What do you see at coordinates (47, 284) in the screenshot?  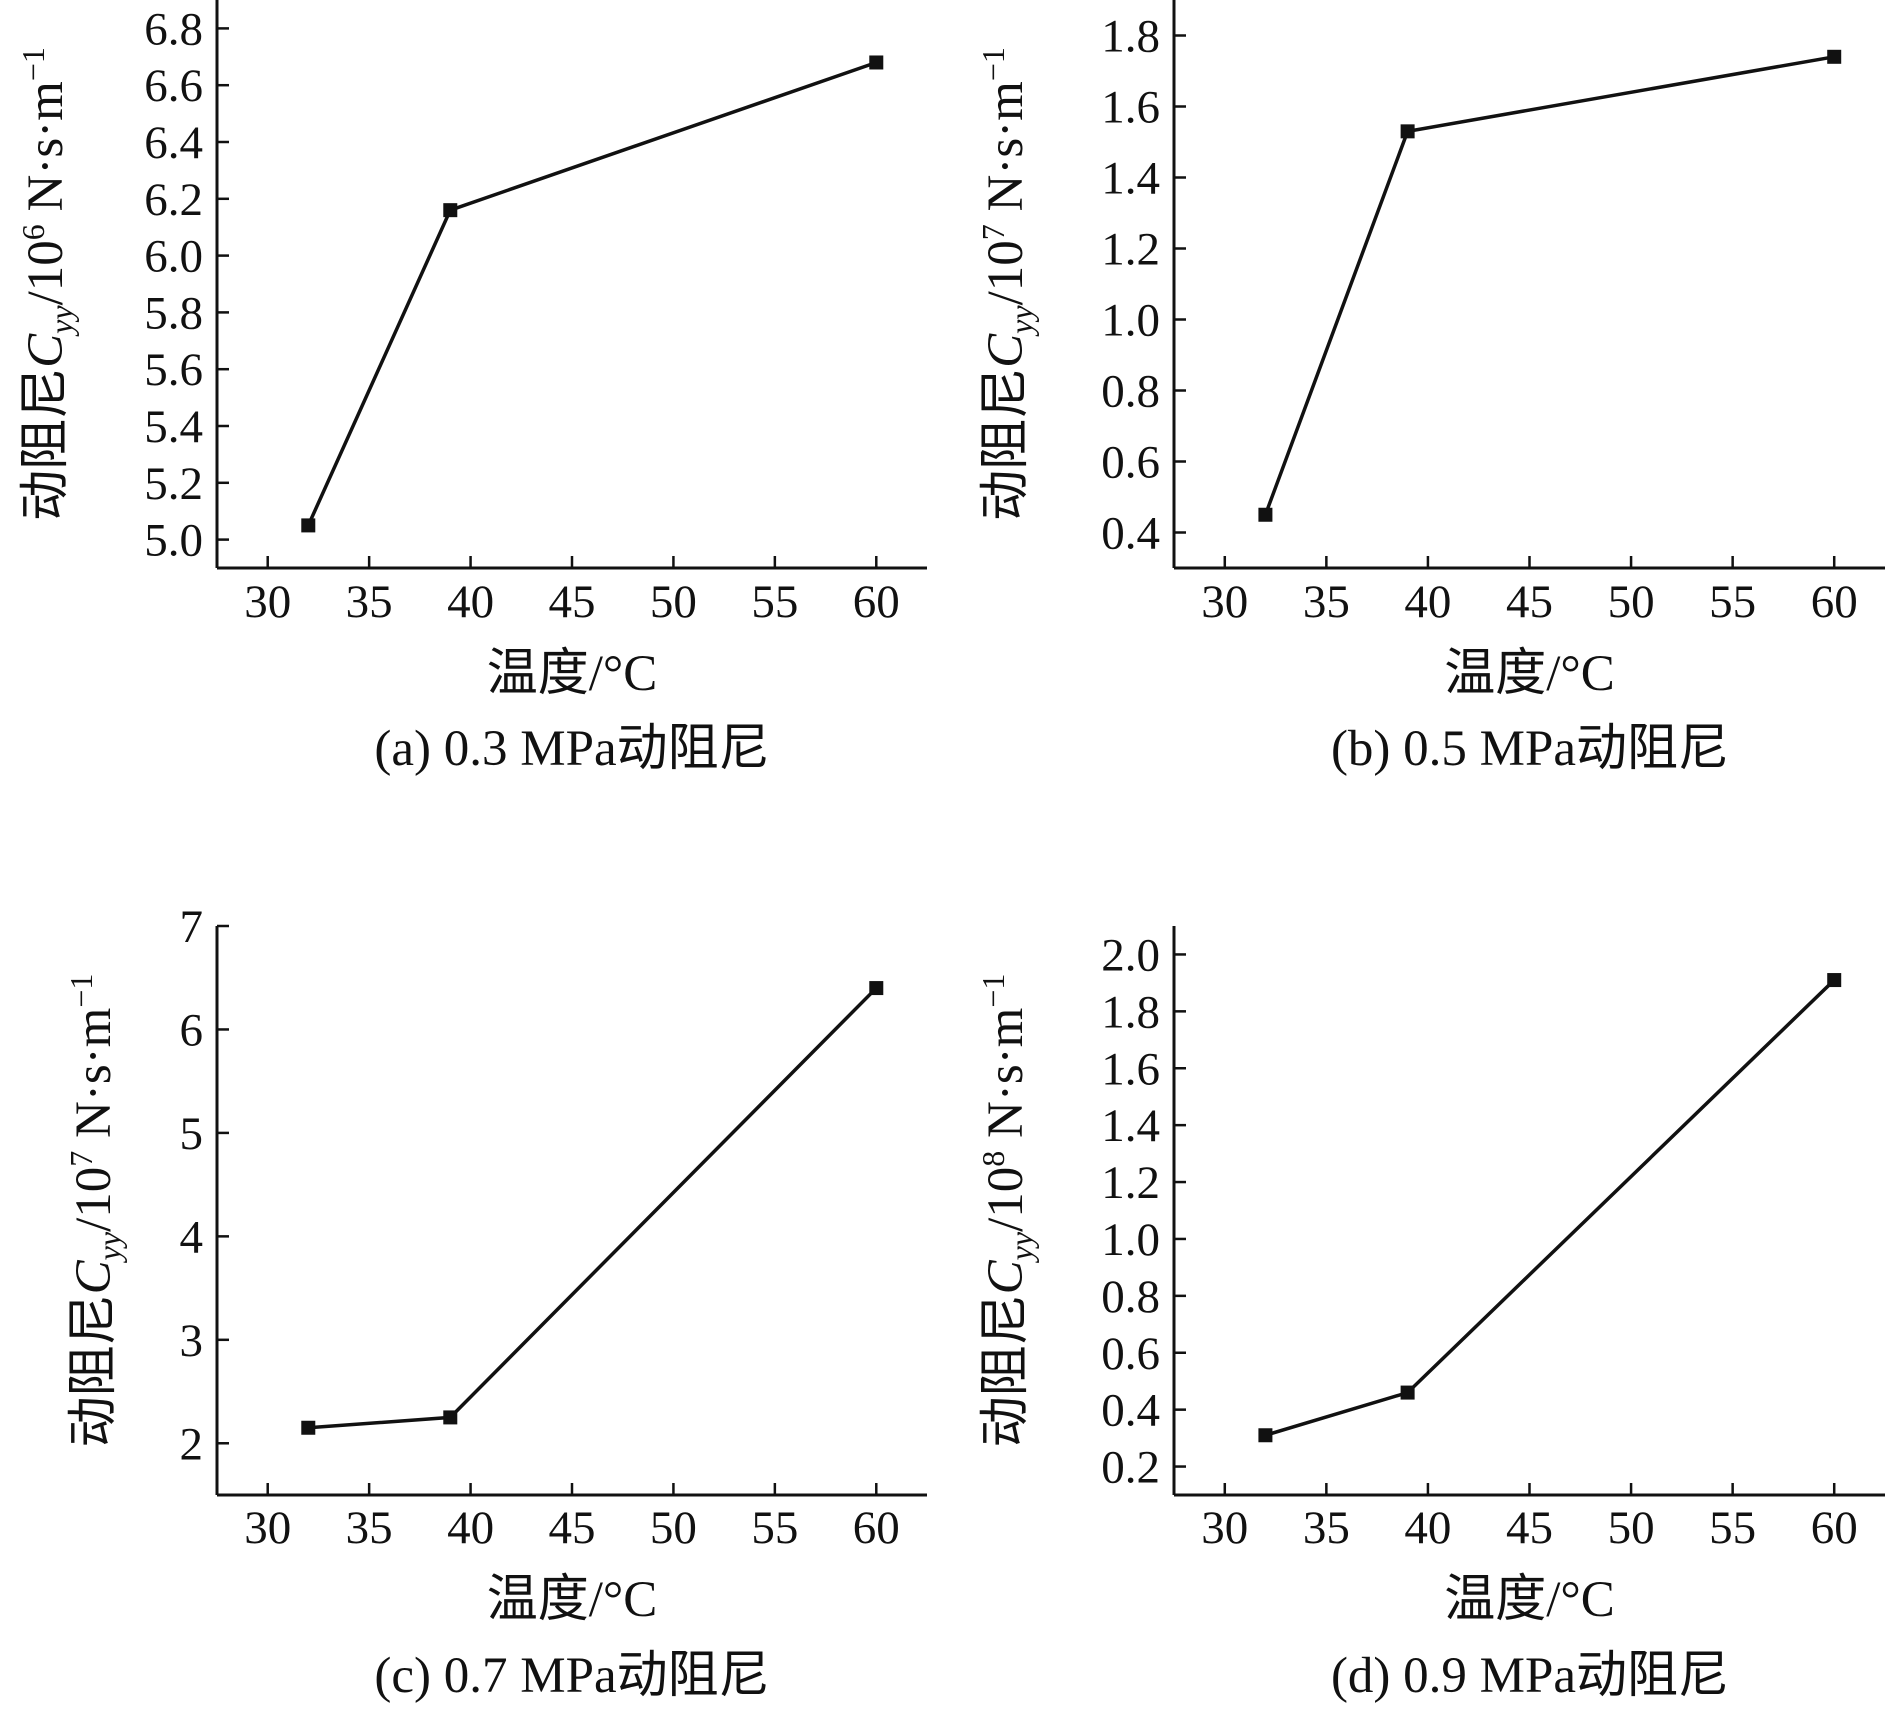 I see `y-axis-title: 动阻尼Cyy/106 N·s·m−1` at bounding box center [47, 284].